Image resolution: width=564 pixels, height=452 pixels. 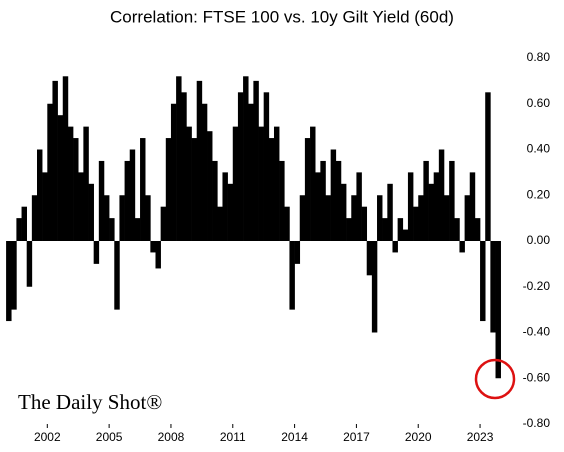 What do you see at coordinates (537, 286) in the screenshot?
I see `y-tick-label: -0.20` at bounding box center [537, 286].